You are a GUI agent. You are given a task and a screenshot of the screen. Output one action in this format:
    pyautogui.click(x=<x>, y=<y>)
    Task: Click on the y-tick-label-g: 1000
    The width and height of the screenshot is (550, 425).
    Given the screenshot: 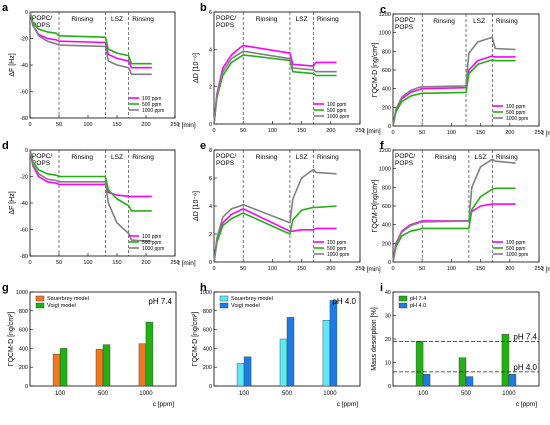 What is the action you would take?
    pyautogui.click(x=22, y=293)
    